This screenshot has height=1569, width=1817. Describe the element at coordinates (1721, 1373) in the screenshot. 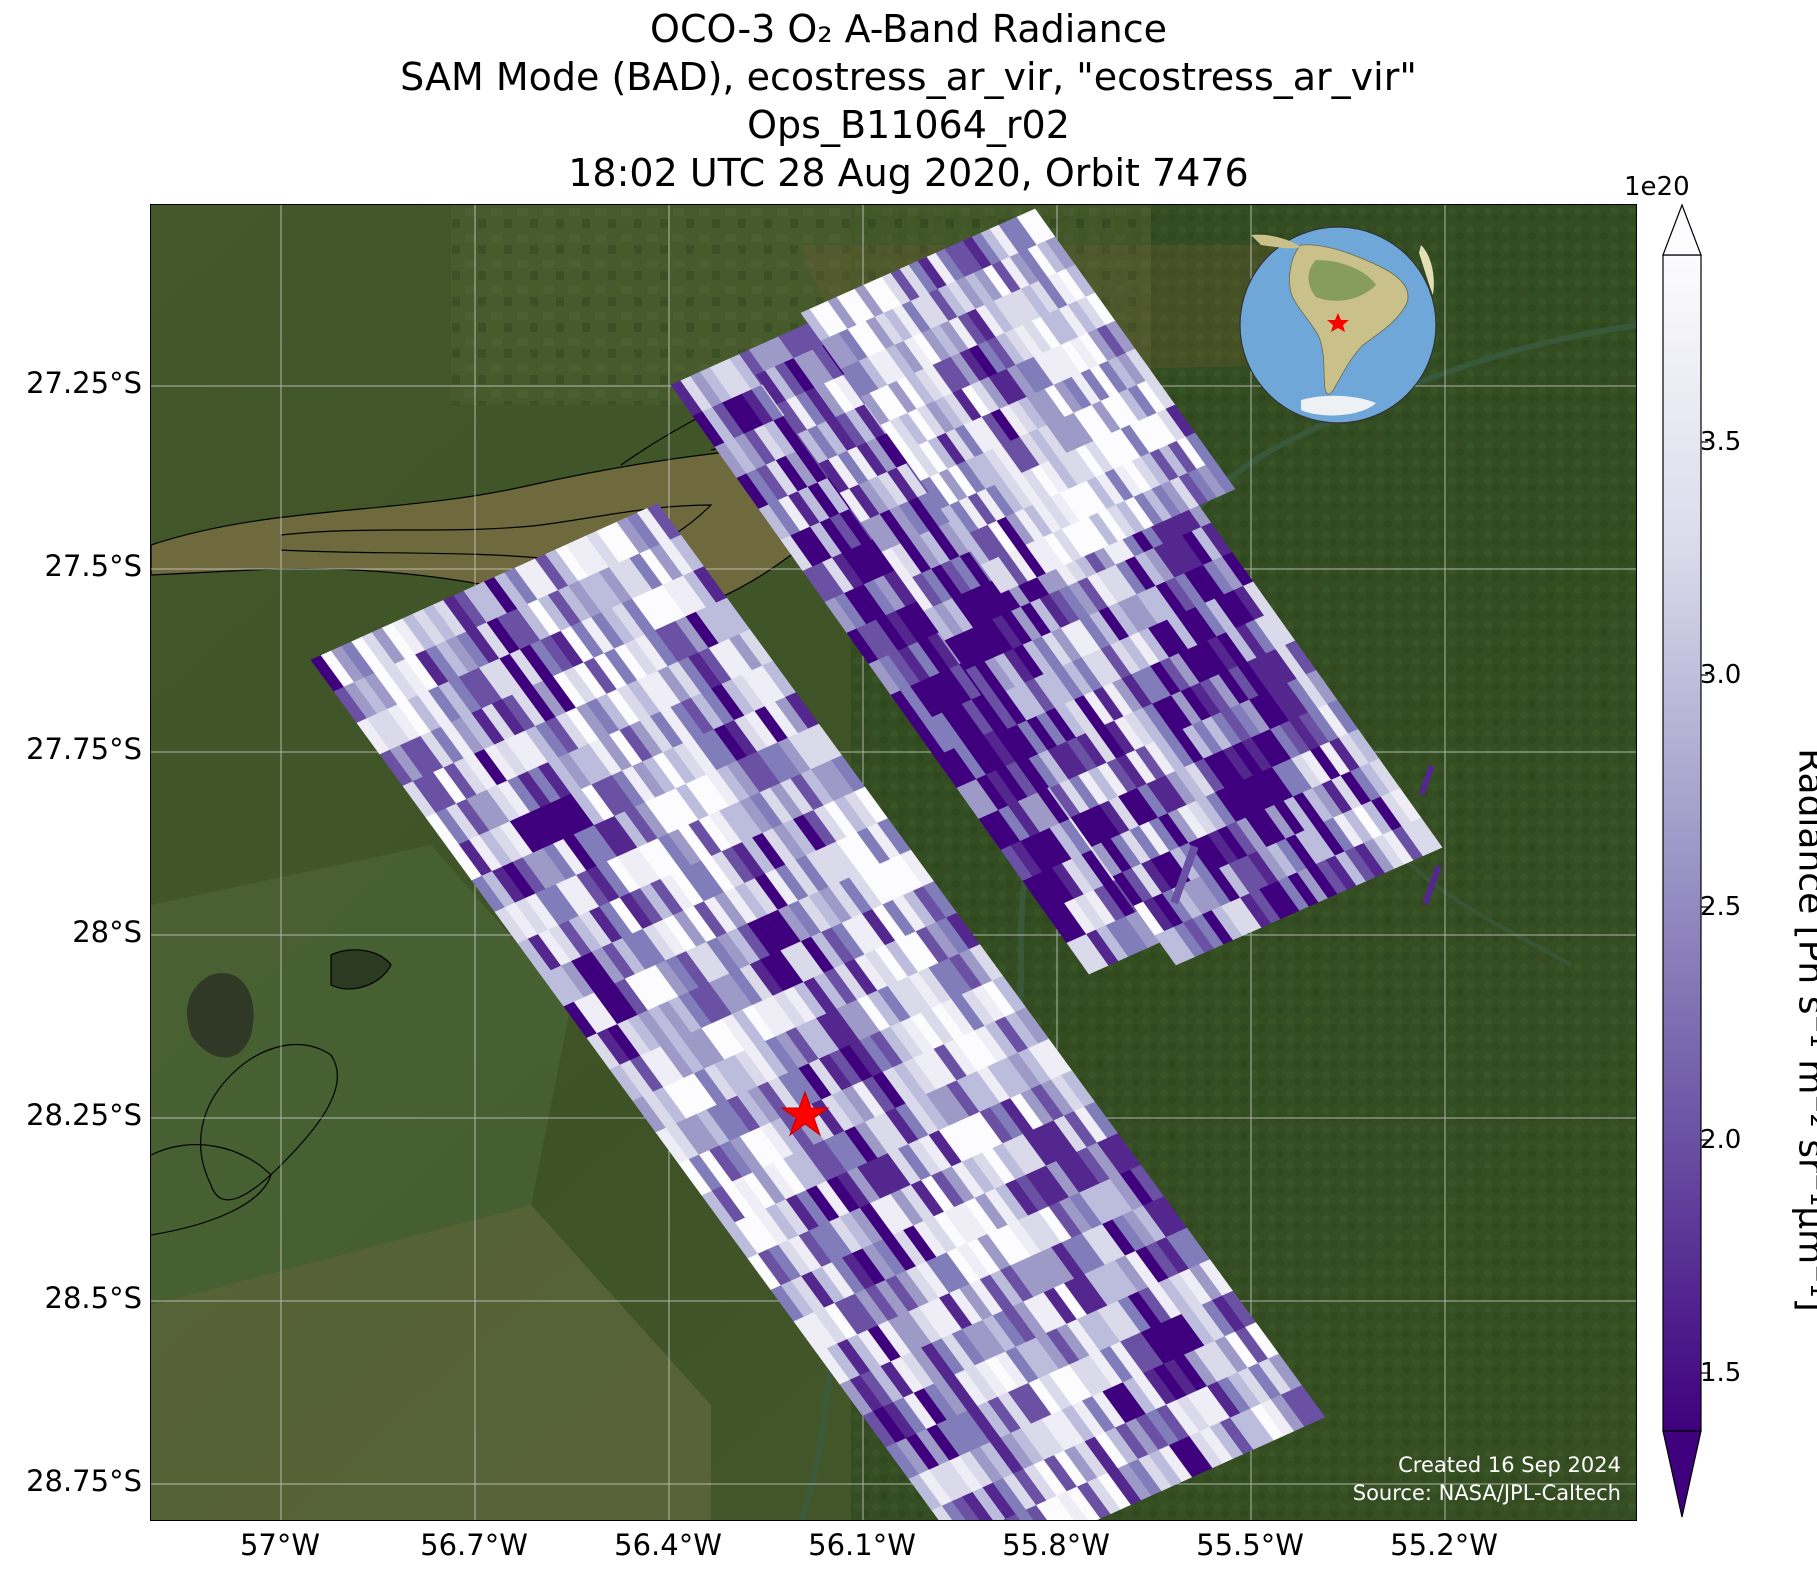

I see `colorbar-tick-label: 1.5` at that location.